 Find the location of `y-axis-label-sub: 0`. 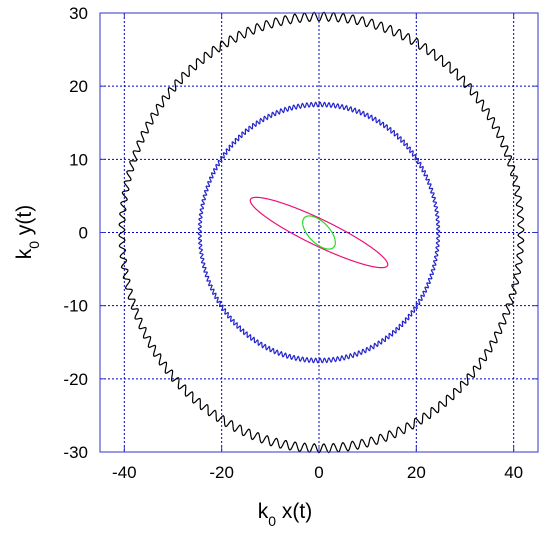

y-axis-label-sub: 0 is located at coordinates (34, 245).